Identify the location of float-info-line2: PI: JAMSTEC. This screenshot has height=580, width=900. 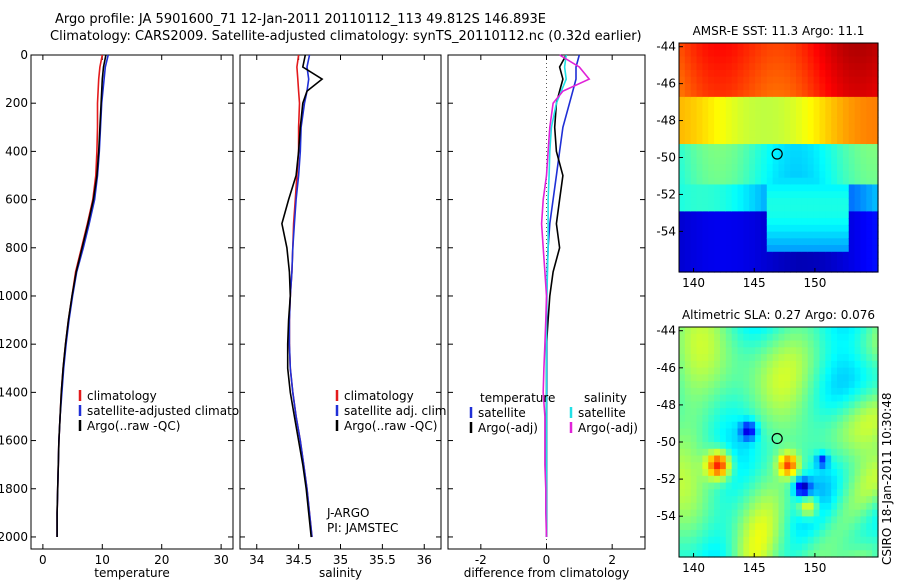
(362, 528).